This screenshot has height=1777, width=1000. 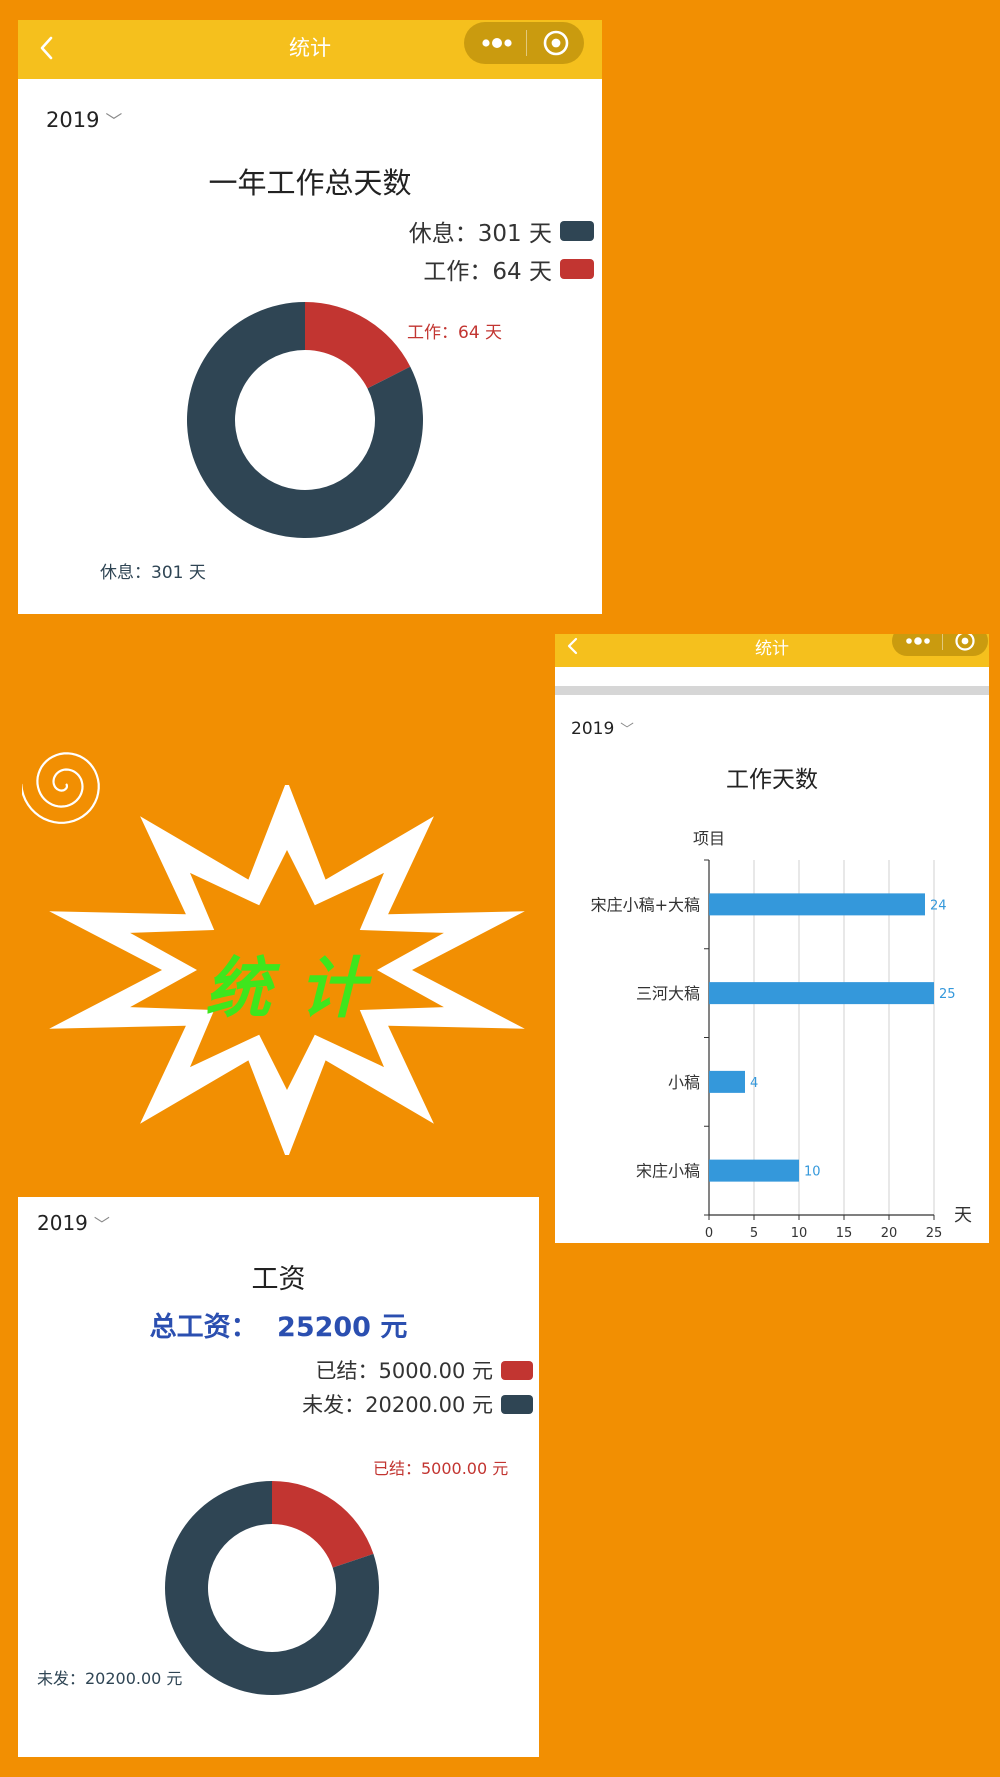 I want to click on x-tick-label: 5, so click(x=754, y=1233).